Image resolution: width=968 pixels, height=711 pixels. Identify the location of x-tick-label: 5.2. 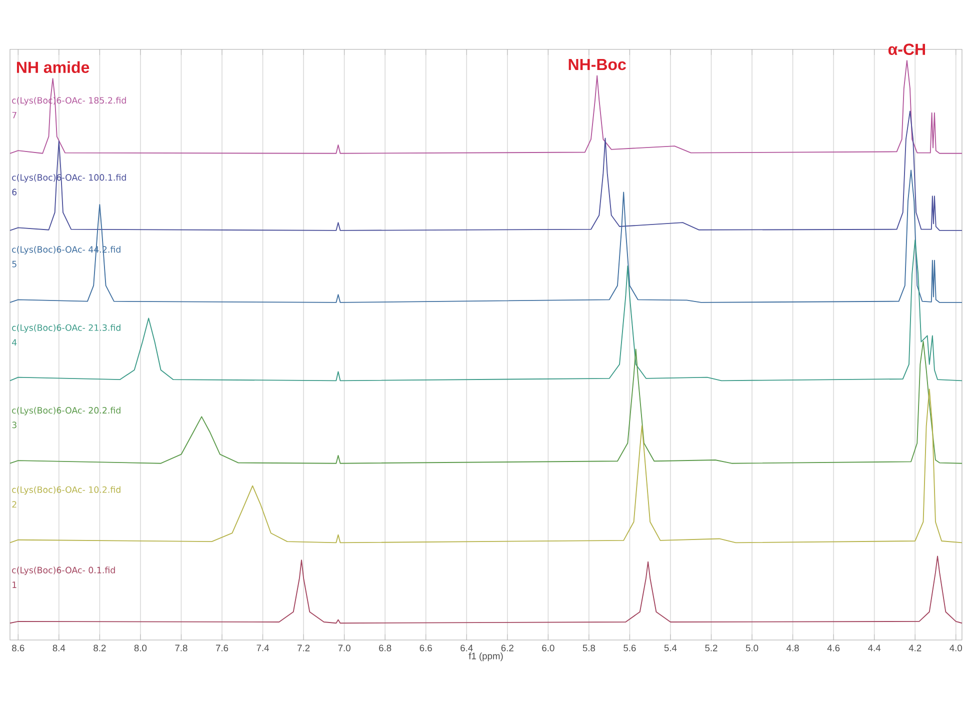
(711, 648).